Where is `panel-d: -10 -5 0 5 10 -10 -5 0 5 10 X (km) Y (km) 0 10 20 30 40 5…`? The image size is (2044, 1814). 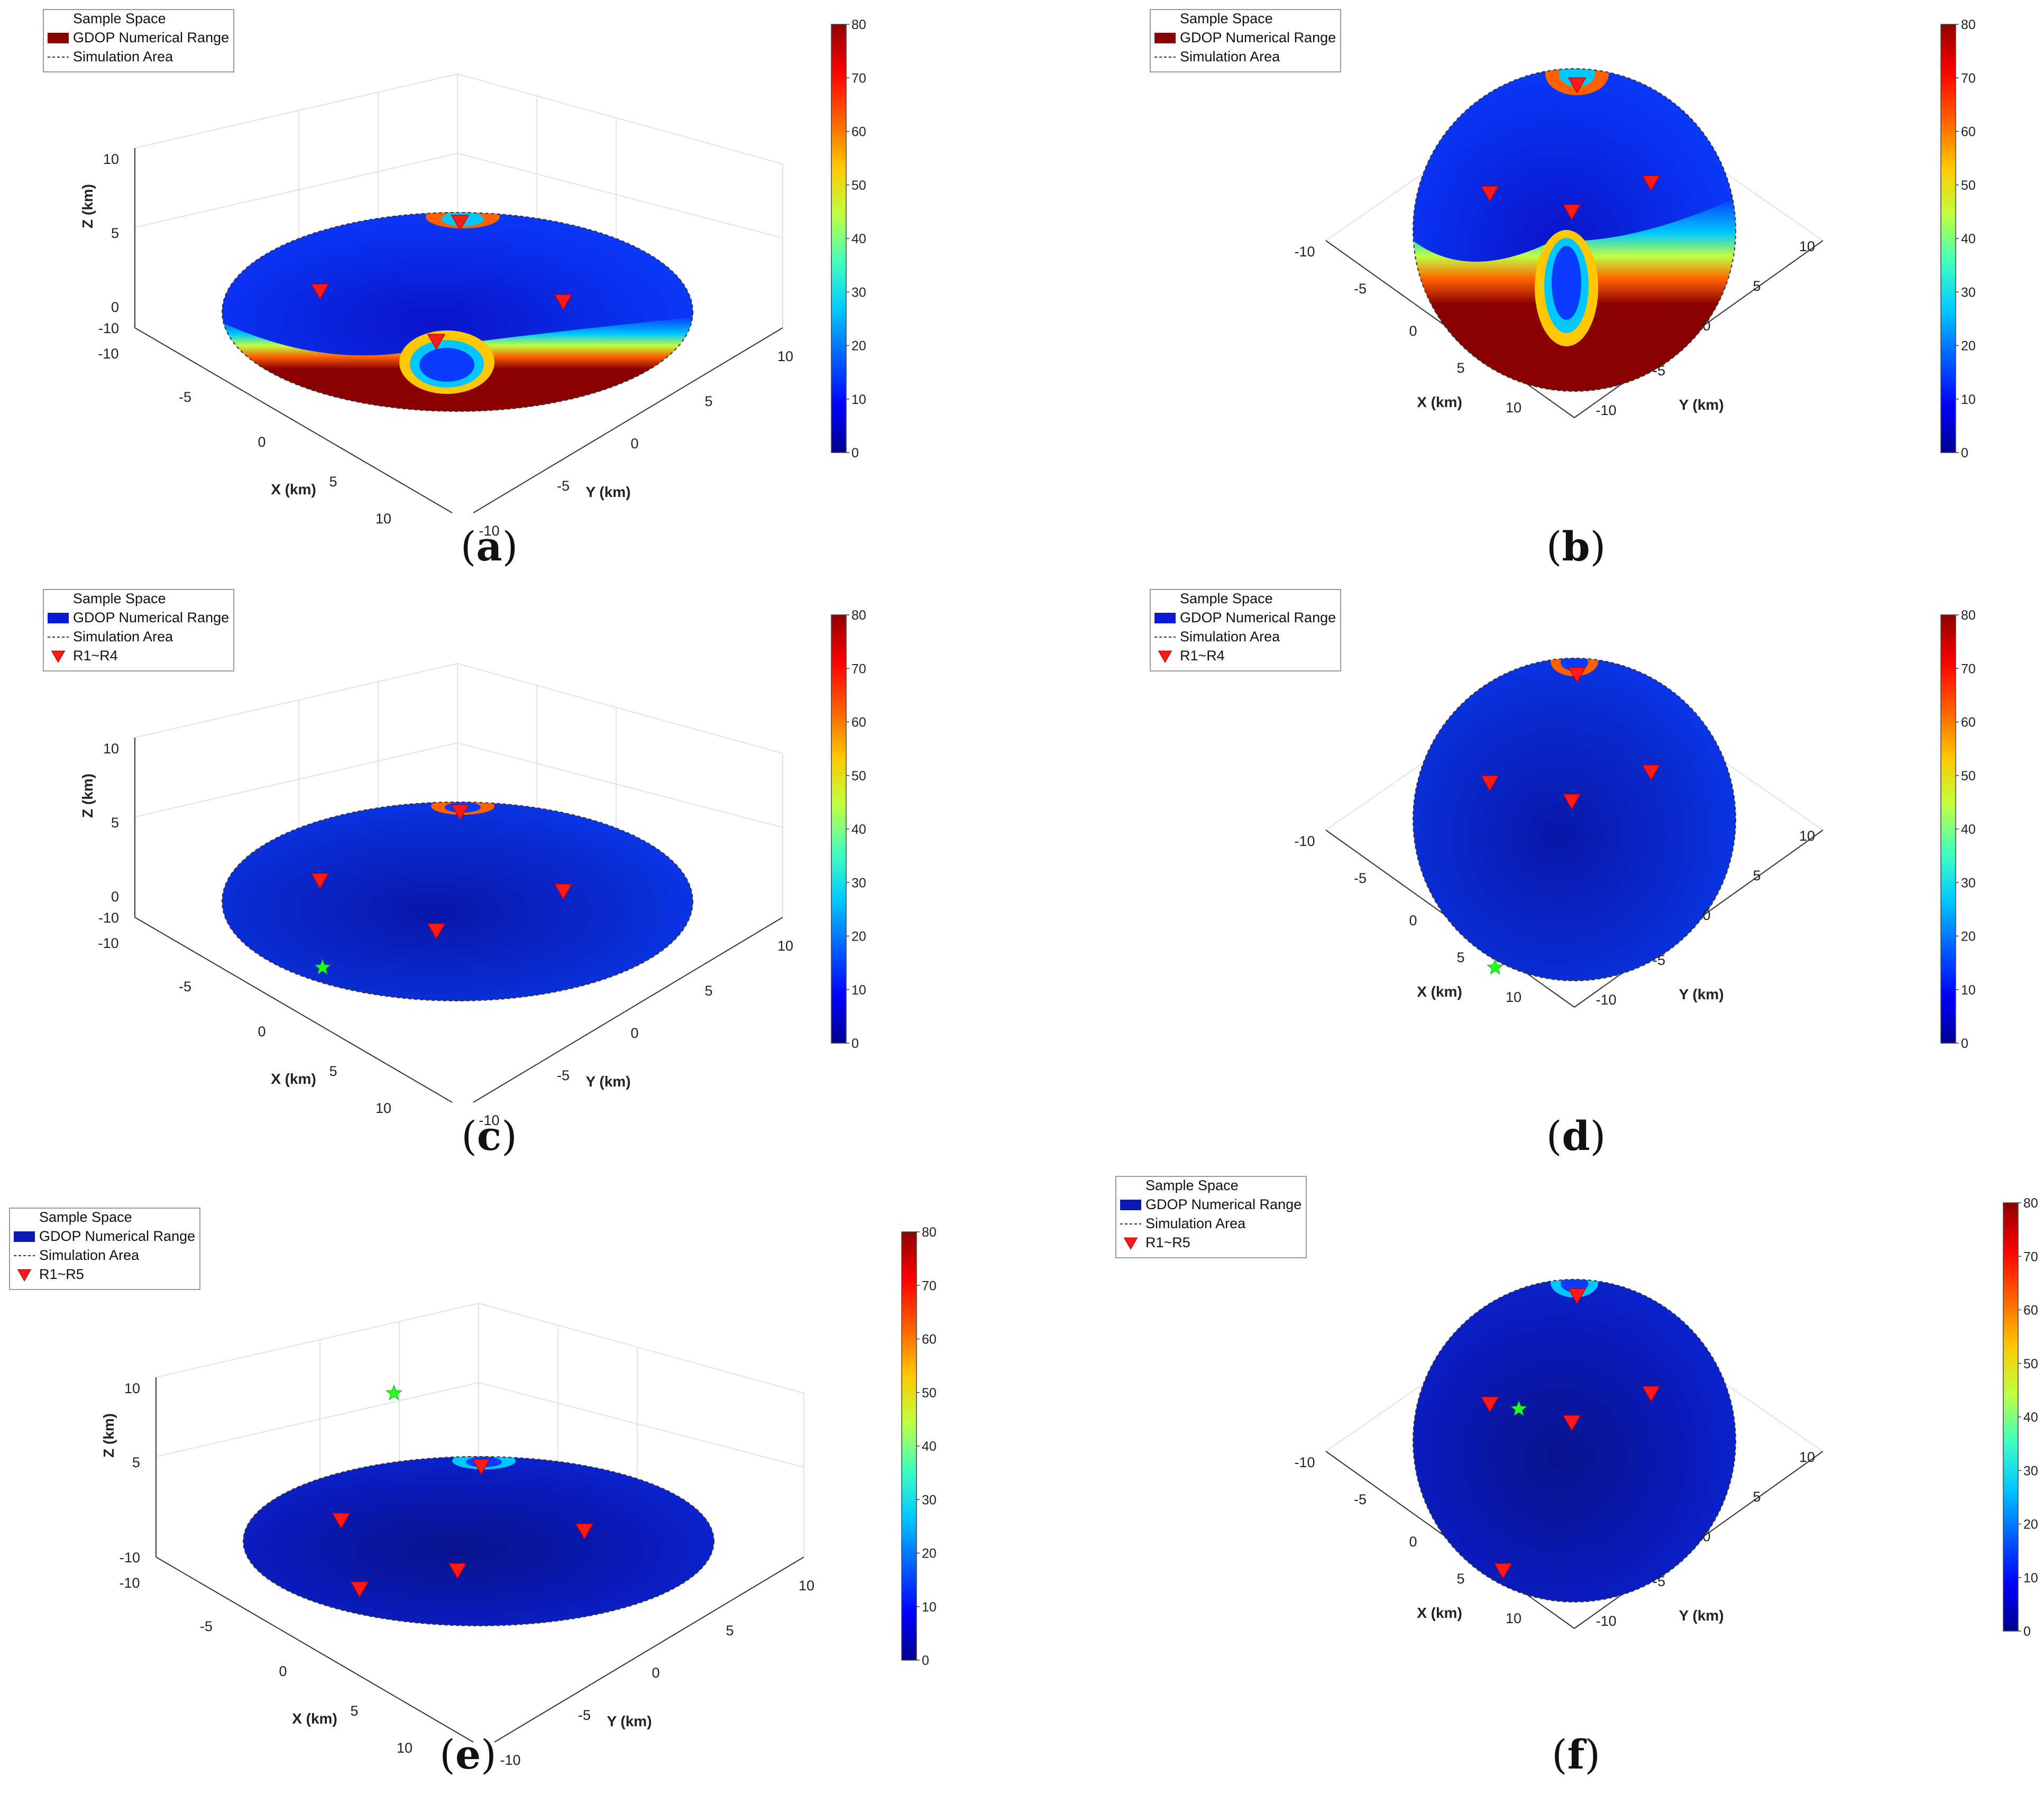
panel-d: -10 -5 0 5 10 -10 -5 0 5 10 X (km) Y (km) 0 10 20 30 40 5… is located at coordinates (1563, 874).